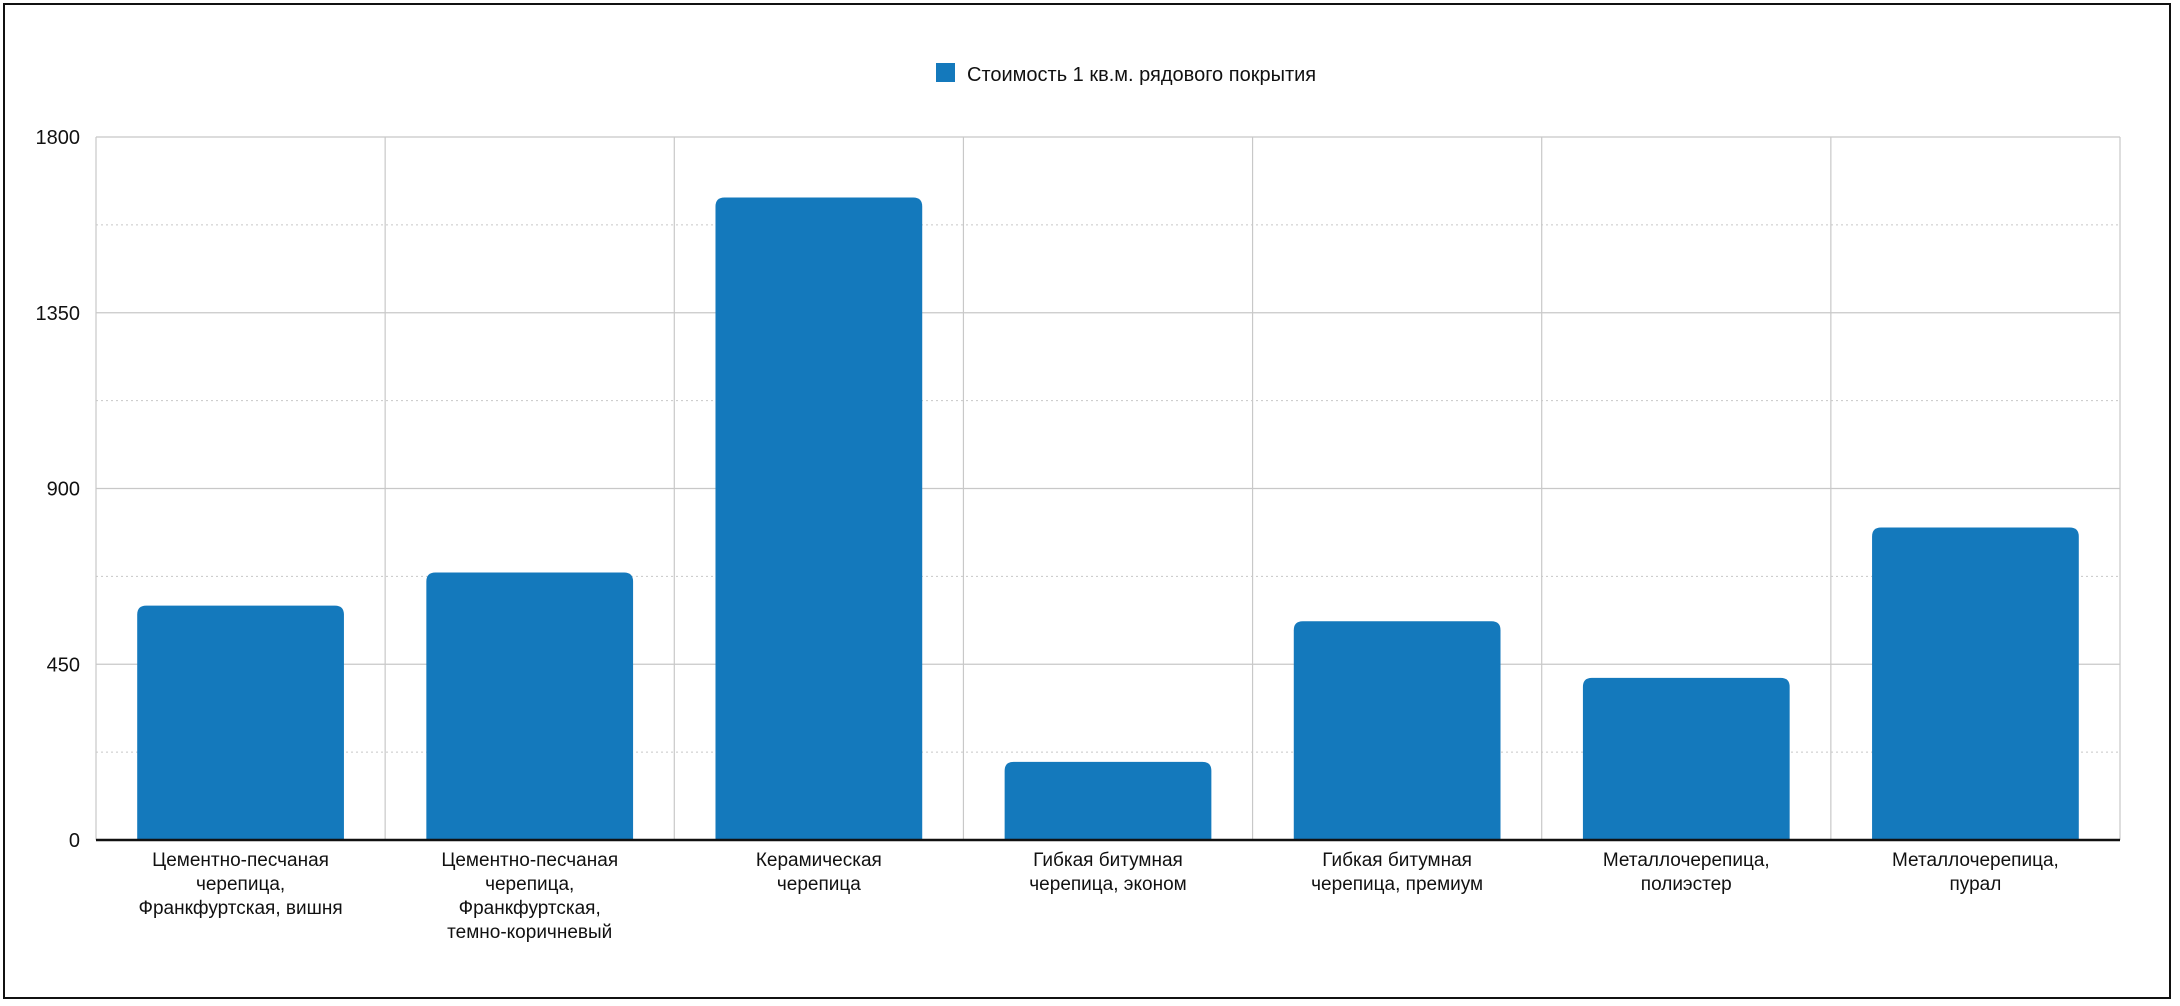  I want to click on x-category-label: Керамическая черепица, so click(819, 872).